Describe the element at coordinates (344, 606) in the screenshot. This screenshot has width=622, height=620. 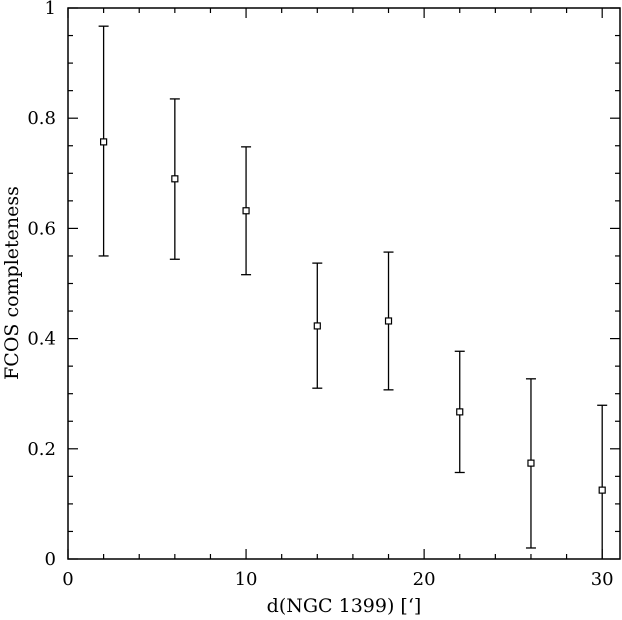
I see `x-axis-label: d(NGC 1399) [‘]` at that location.